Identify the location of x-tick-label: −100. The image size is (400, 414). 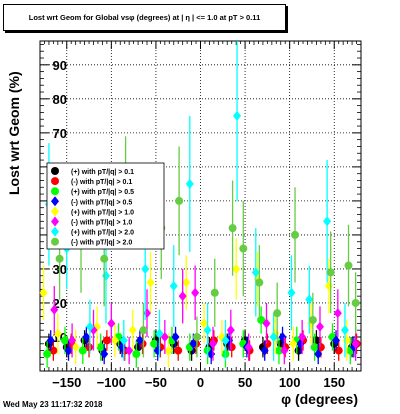
(111, 382).